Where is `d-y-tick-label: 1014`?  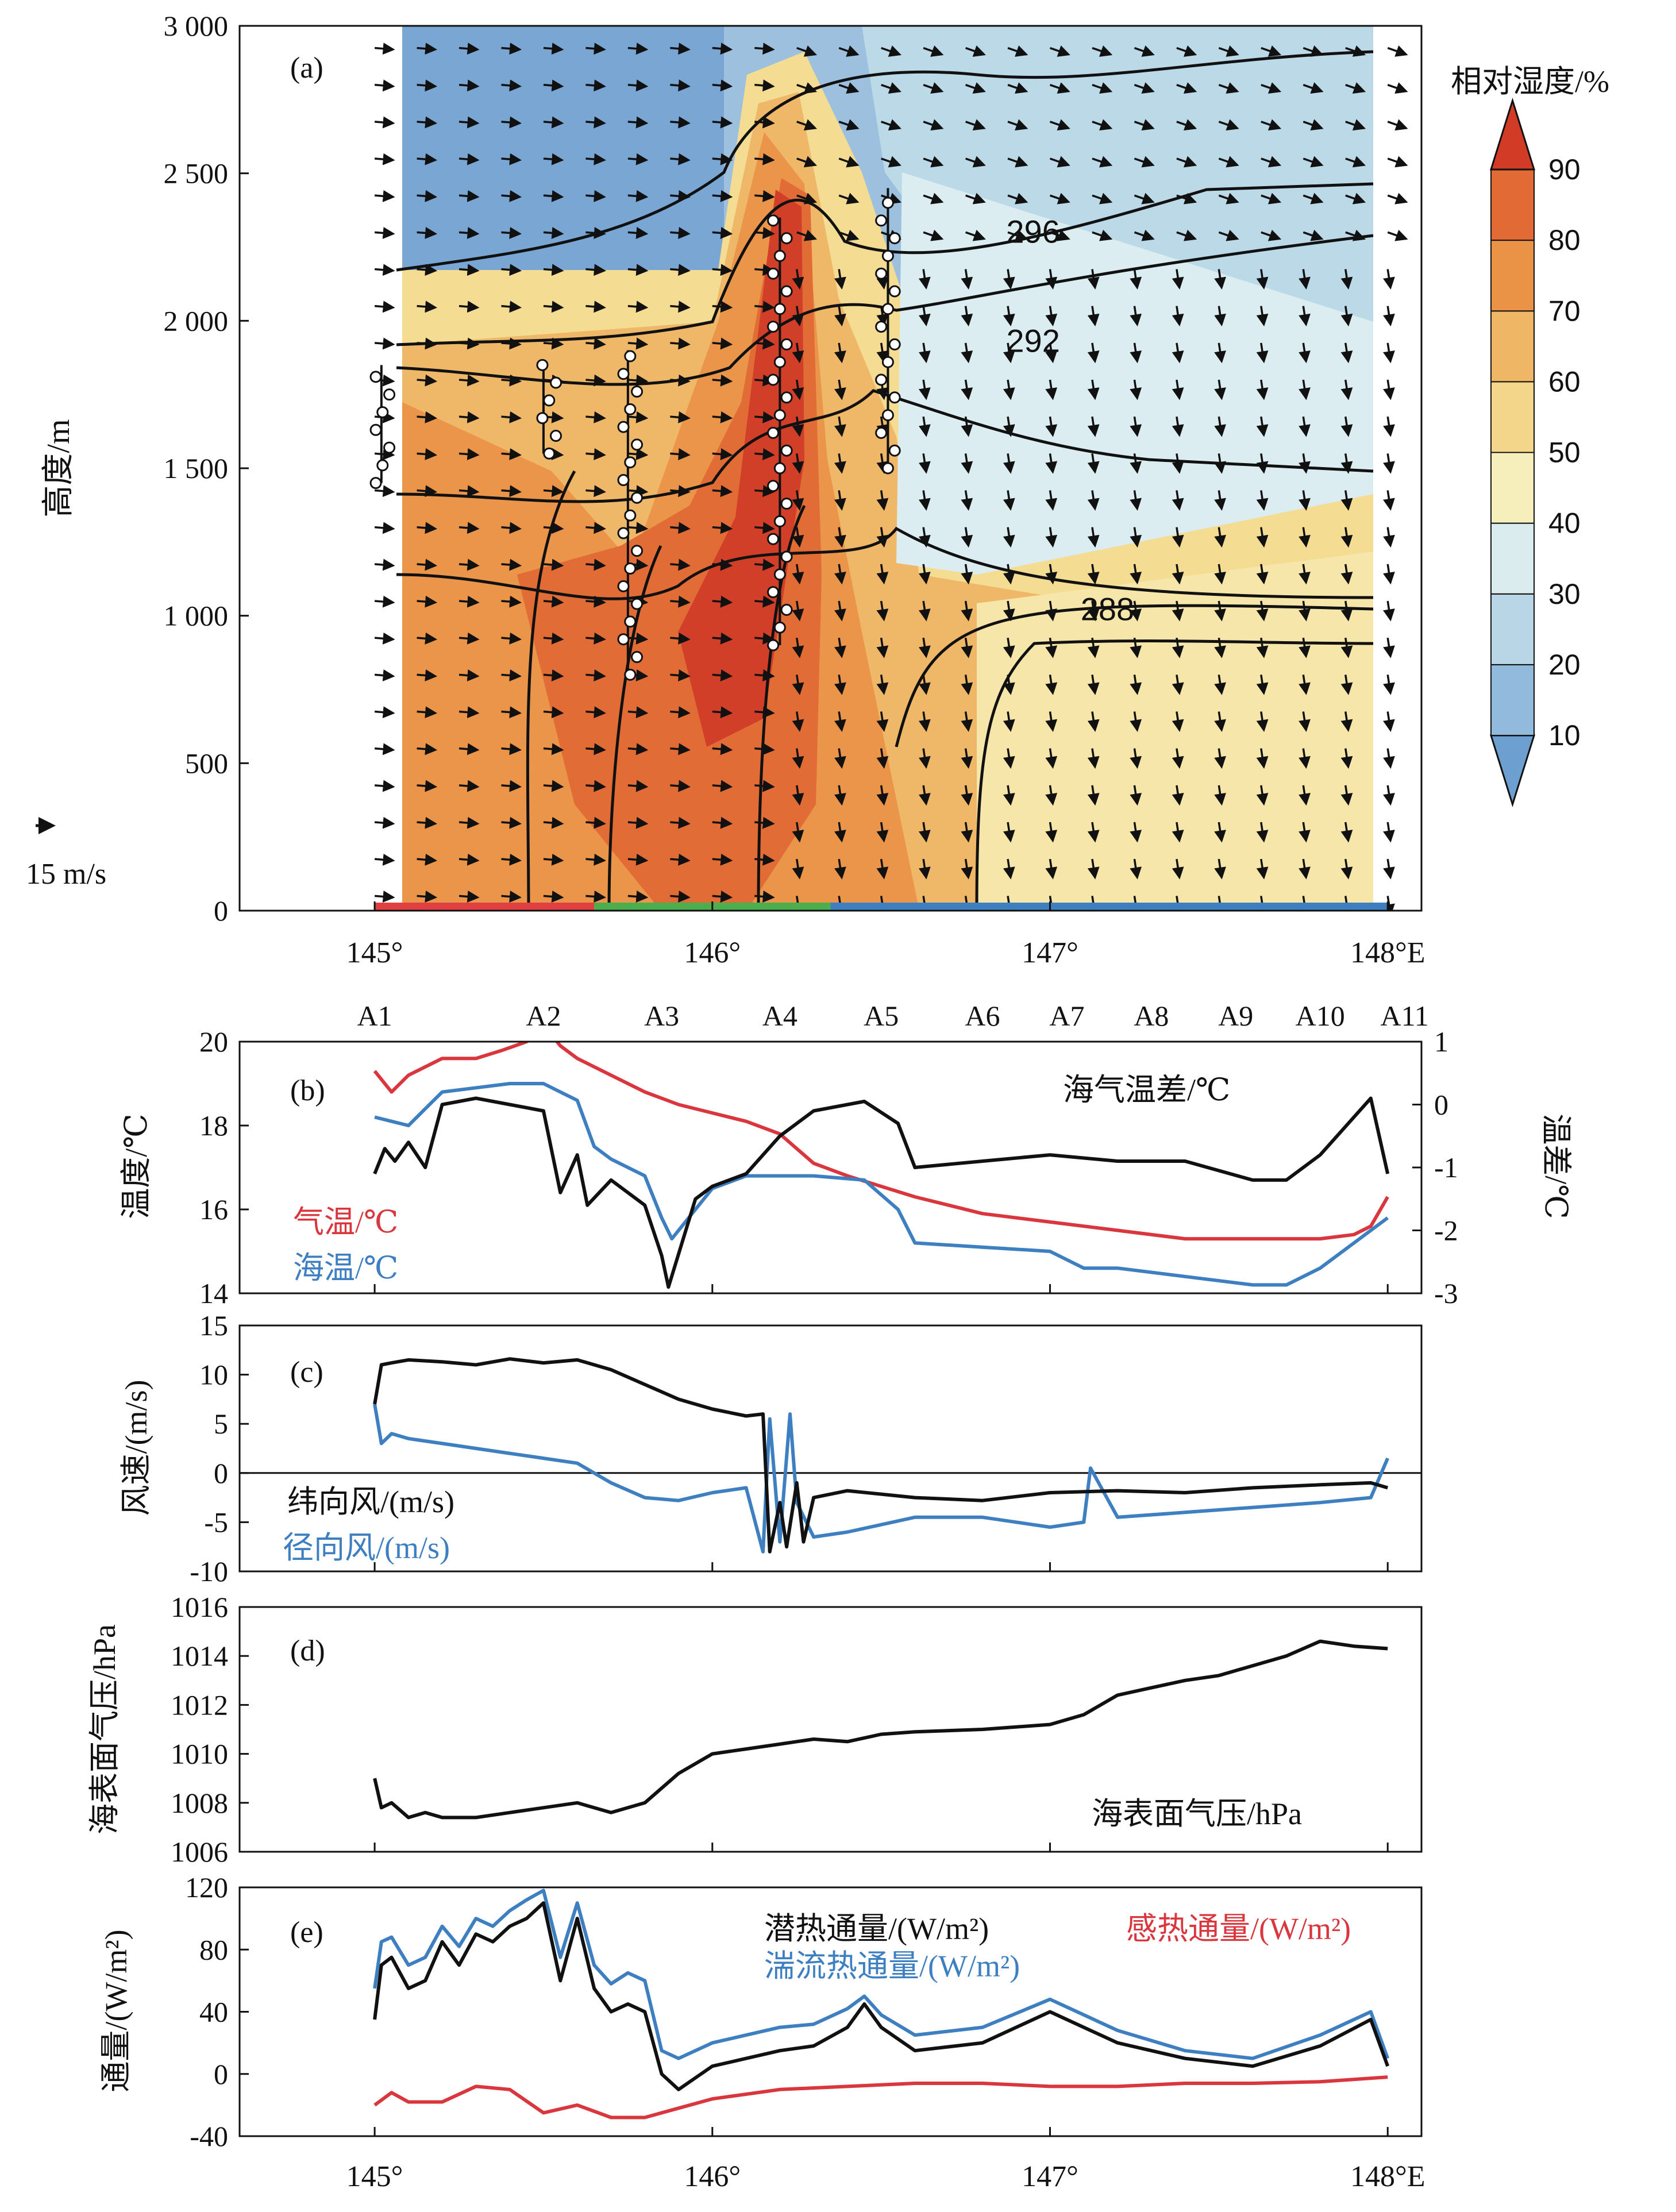 d-y-tick-label: 1014 is located at coordinates (199, 1656).